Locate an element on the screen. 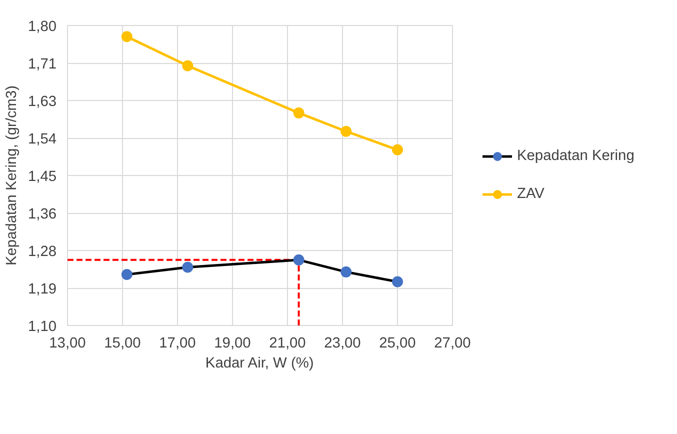  x-tick-label: 19,00 is located at coordinates (232, 344).